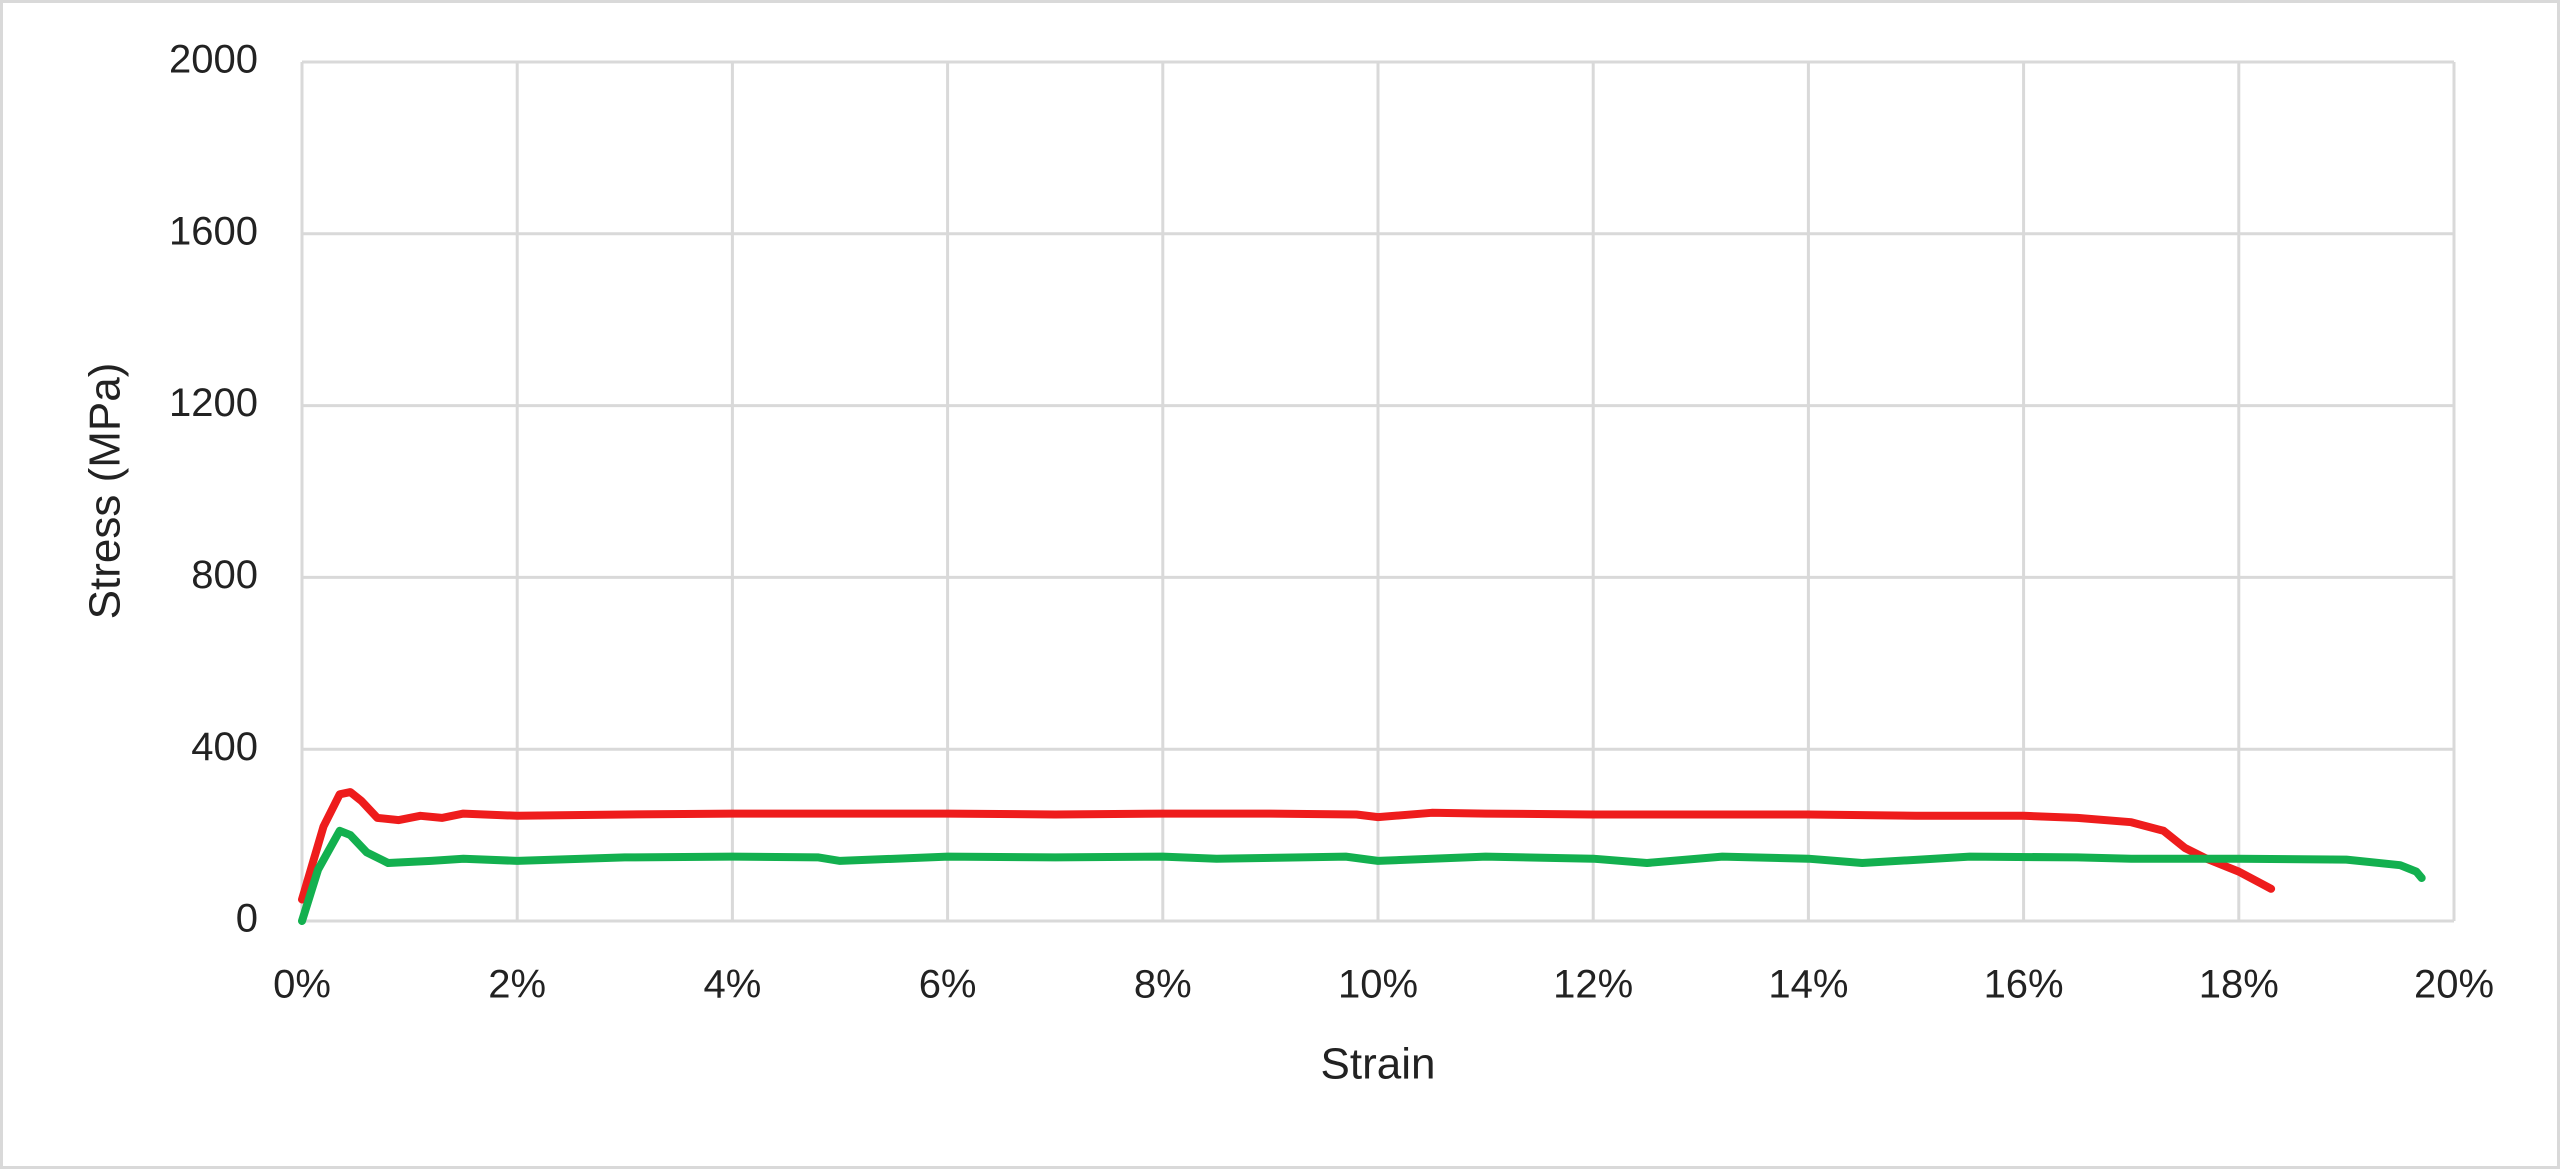 This screenshot has height=1169, width=2560. I want to click on x-tick-label: 20%, so click(2454, 985).